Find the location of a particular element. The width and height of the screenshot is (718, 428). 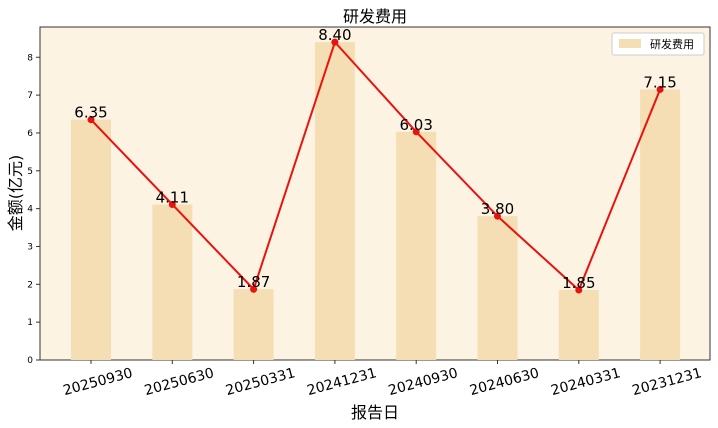

x-tick-label: 20240331 is located at coordinates (585, 382).